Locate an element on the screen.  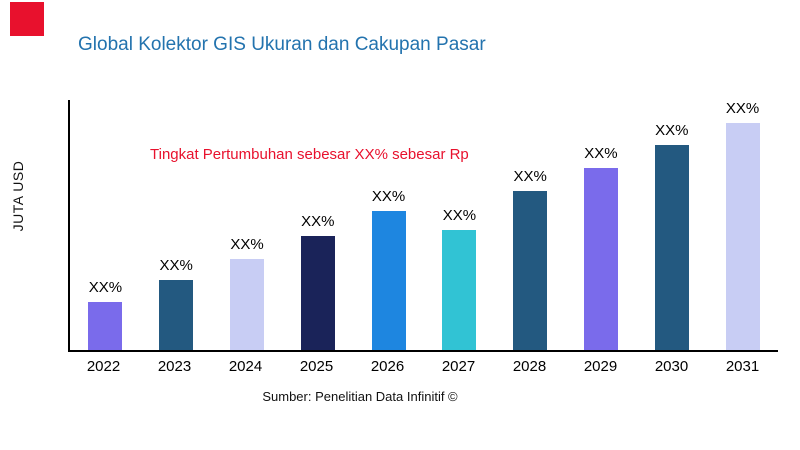
x-tick-label: 2027 is located at coordinates (458, 366).